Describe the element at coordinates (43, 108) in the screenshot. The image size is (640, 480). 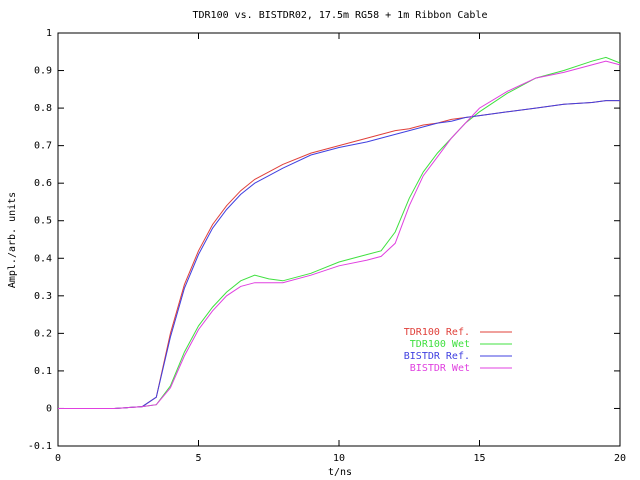
I see `y-tick-label: 0.8` at that location.